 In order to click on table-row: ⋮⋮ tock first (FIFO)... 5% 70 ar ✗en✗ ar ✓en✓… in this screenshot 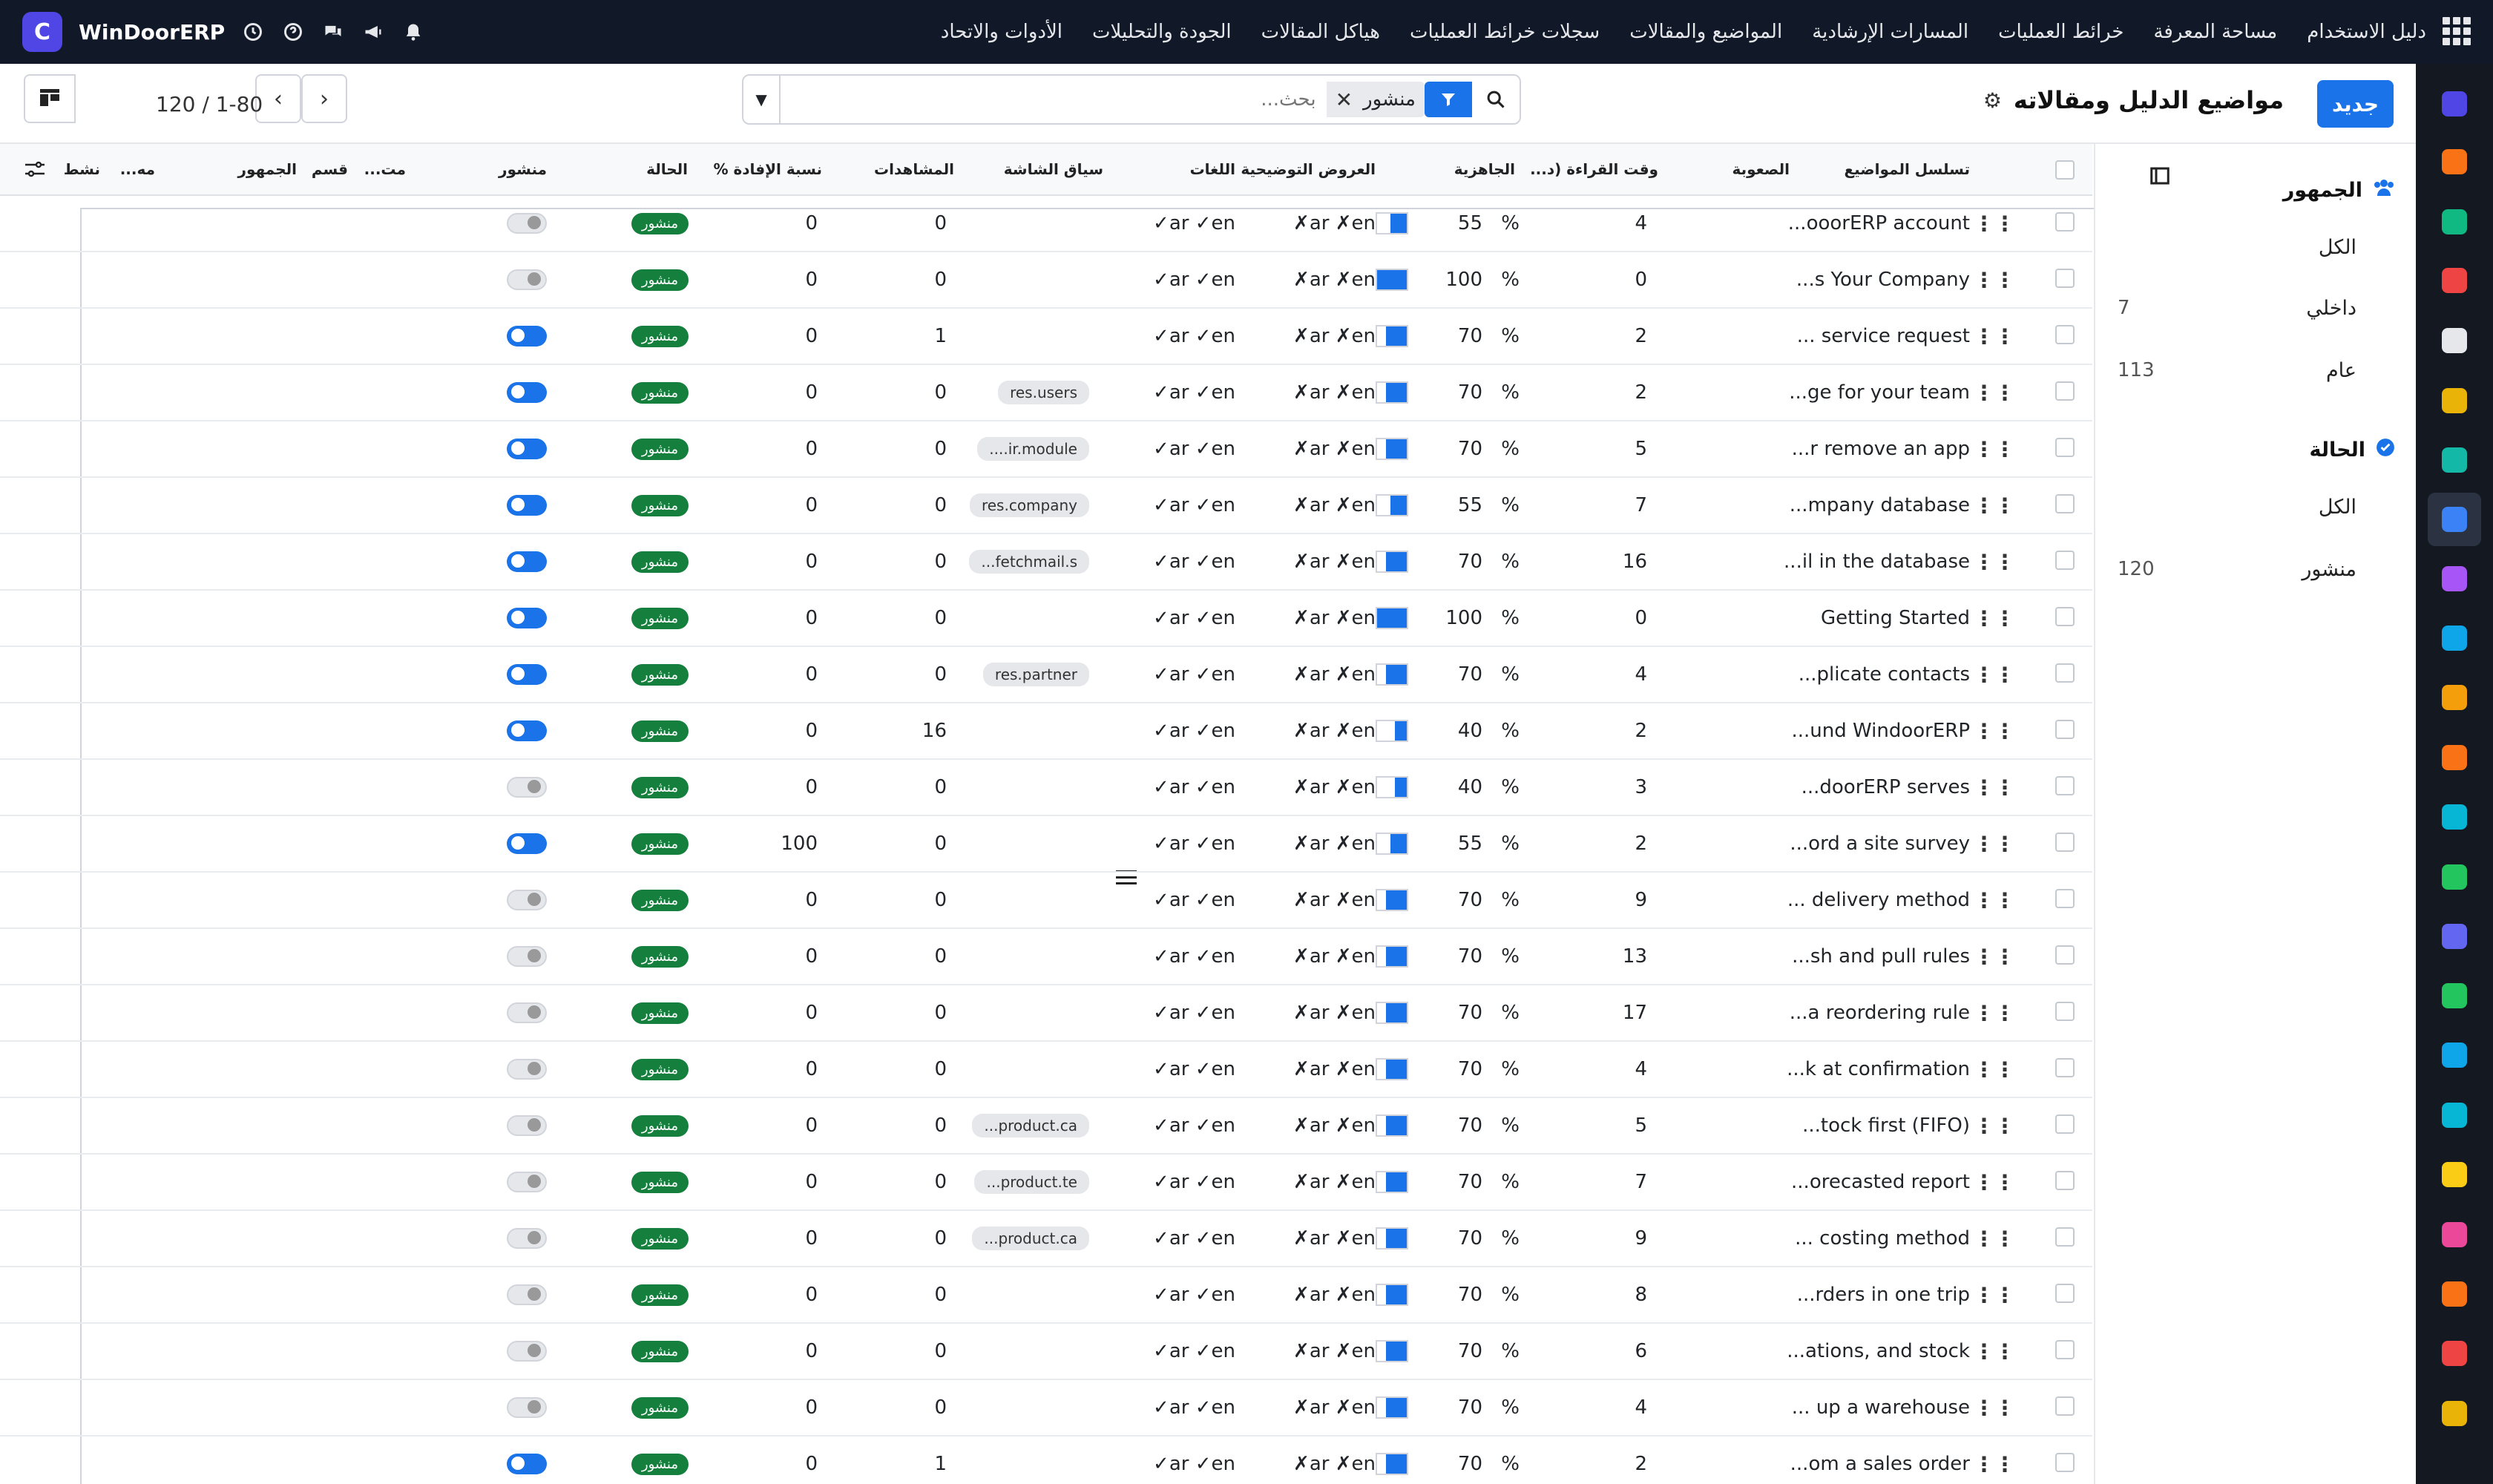, I will do `click(1046, 1126)`.